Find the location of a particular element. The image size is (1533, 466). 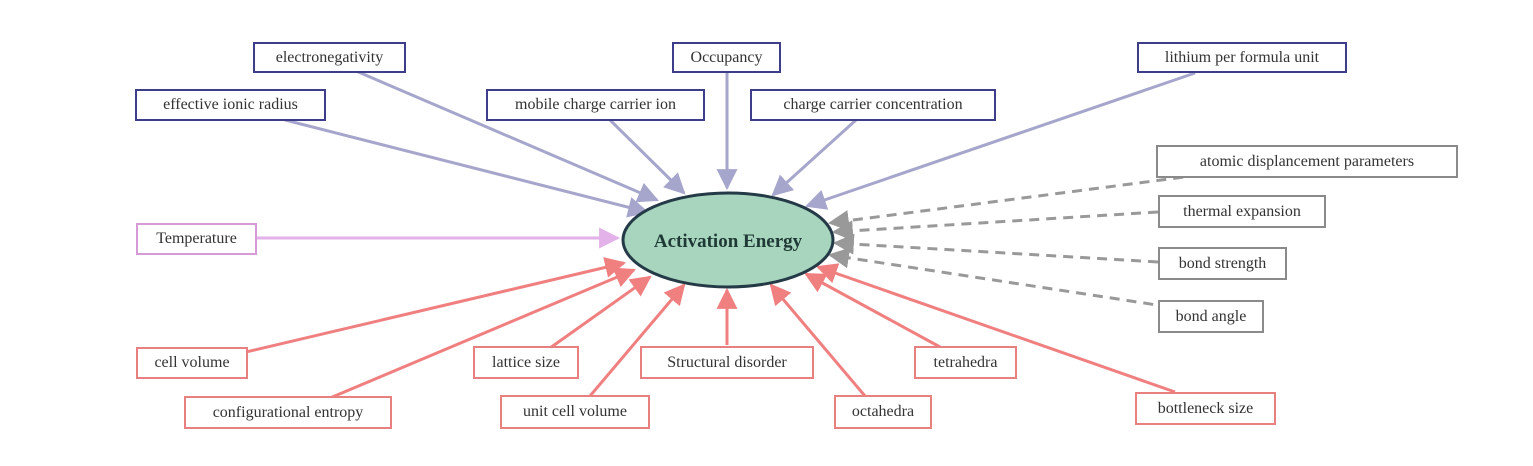

activation-energy-ellipse is located at coordinates (728, 240).